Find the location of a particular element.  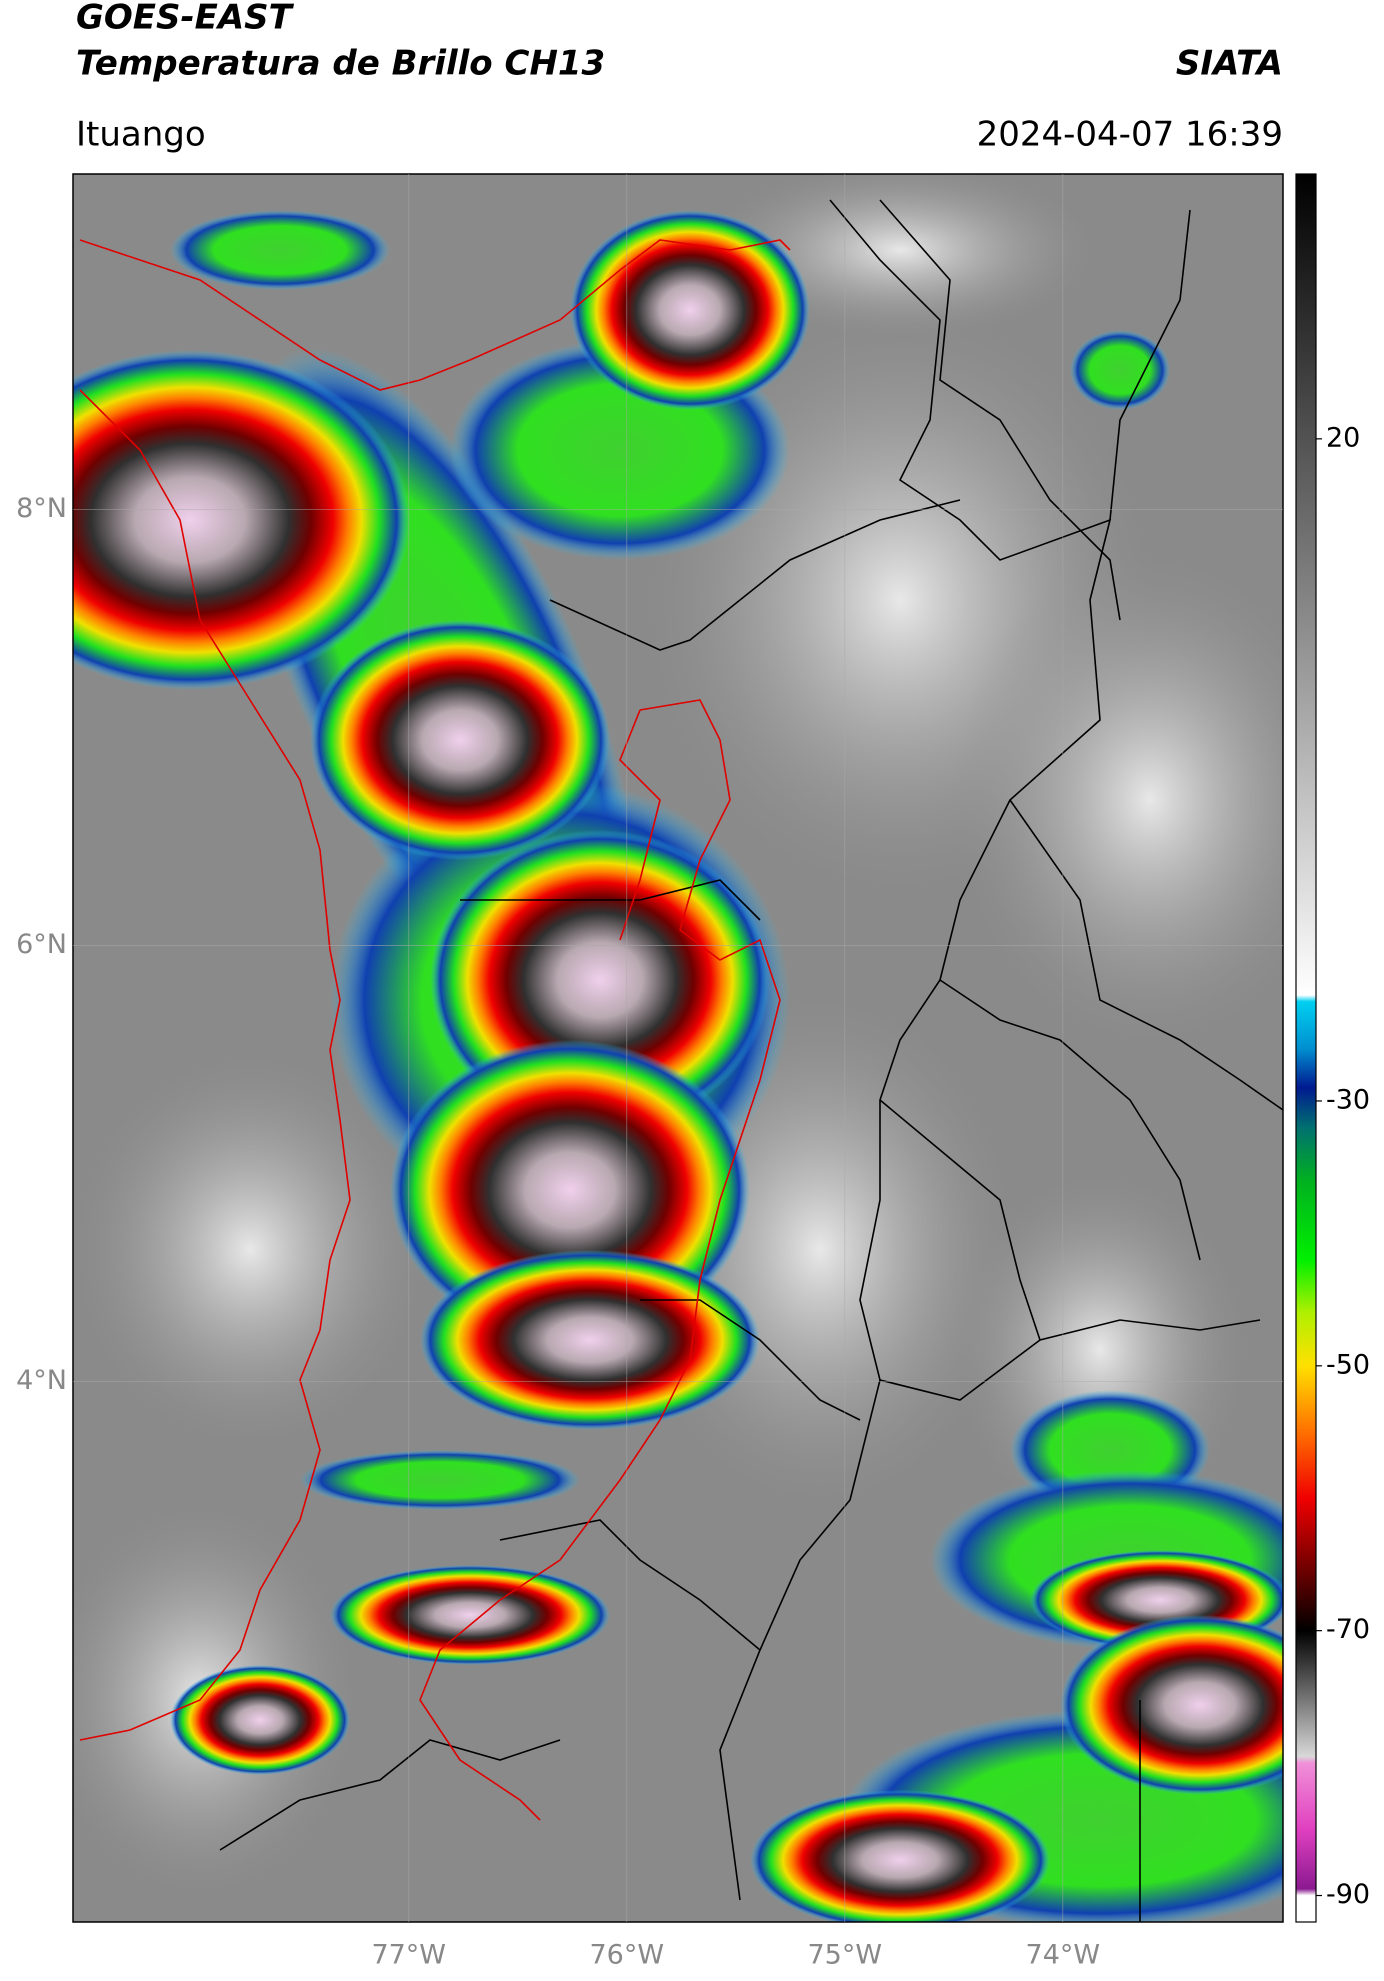

datetime: 2024-04-07 16:39 is located at coordinates (1130, 135).